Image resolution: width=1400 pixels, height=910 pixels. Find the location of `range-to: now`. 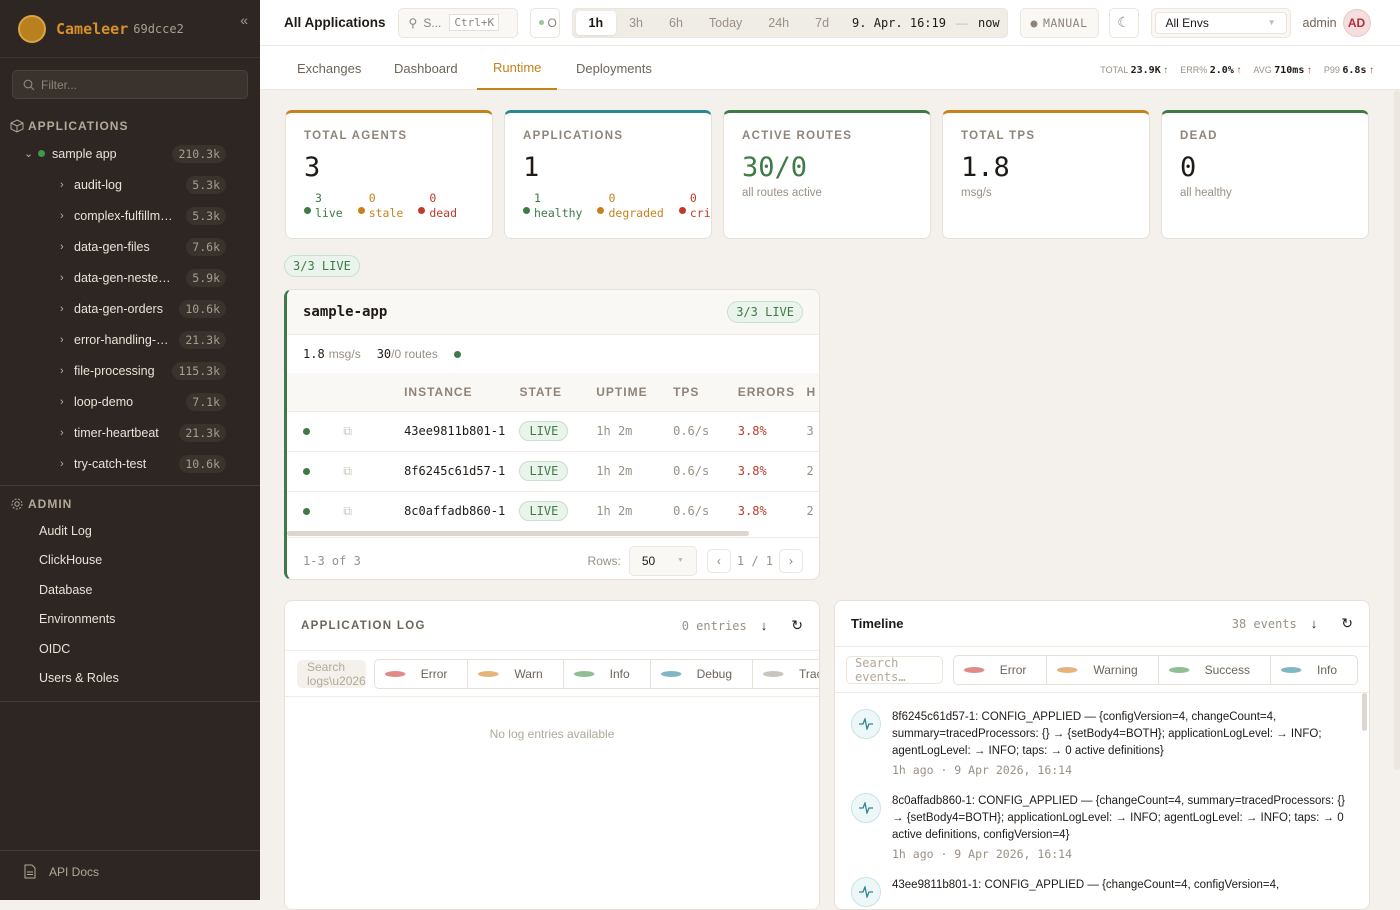

range-to: now is located at coordinates (988, 22).